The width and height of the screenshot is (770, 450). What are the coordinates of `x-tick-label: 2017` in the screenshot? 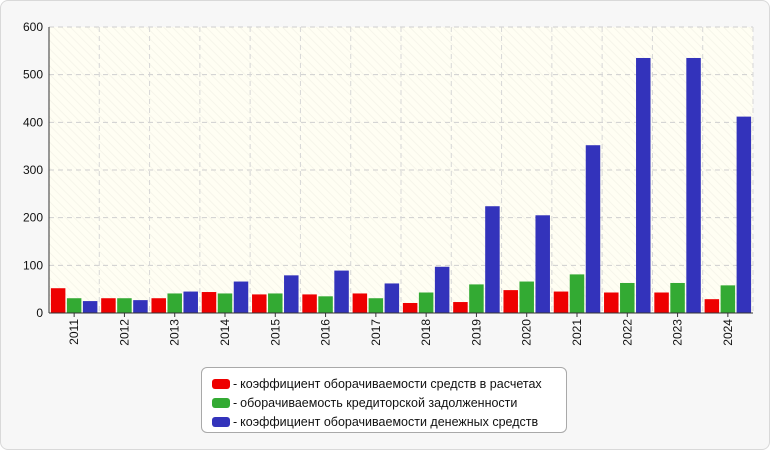 It's located at (376, 332).